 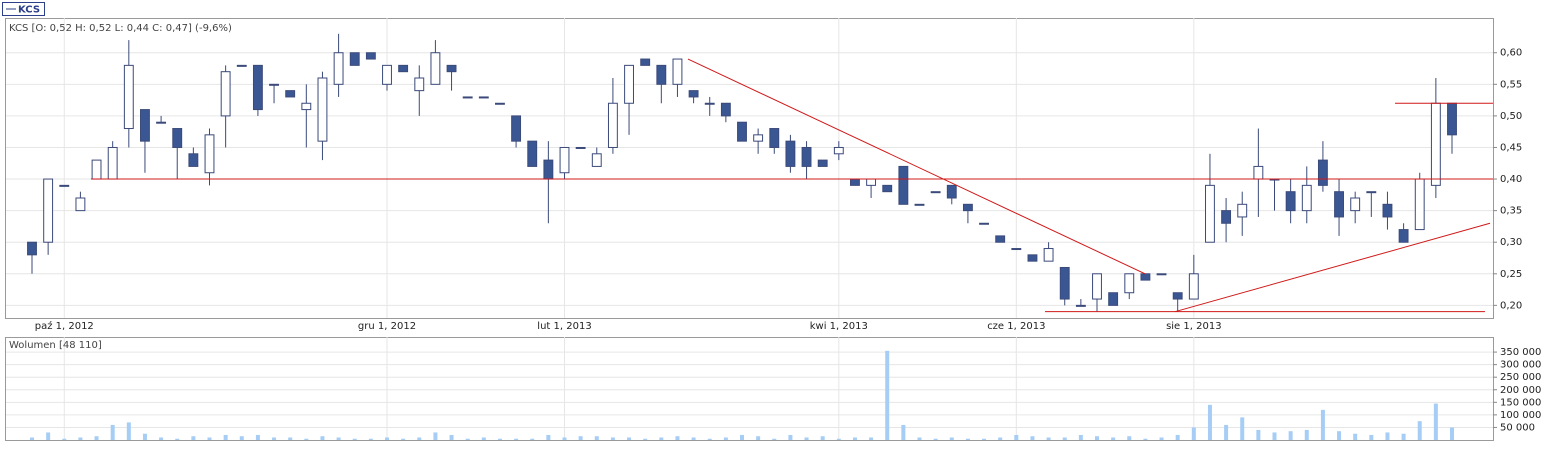 What do you see at coordinates (1520, 365) in the screenshot?
I see `y-tick-label: 300 000` at bounding box center [1520, 365].